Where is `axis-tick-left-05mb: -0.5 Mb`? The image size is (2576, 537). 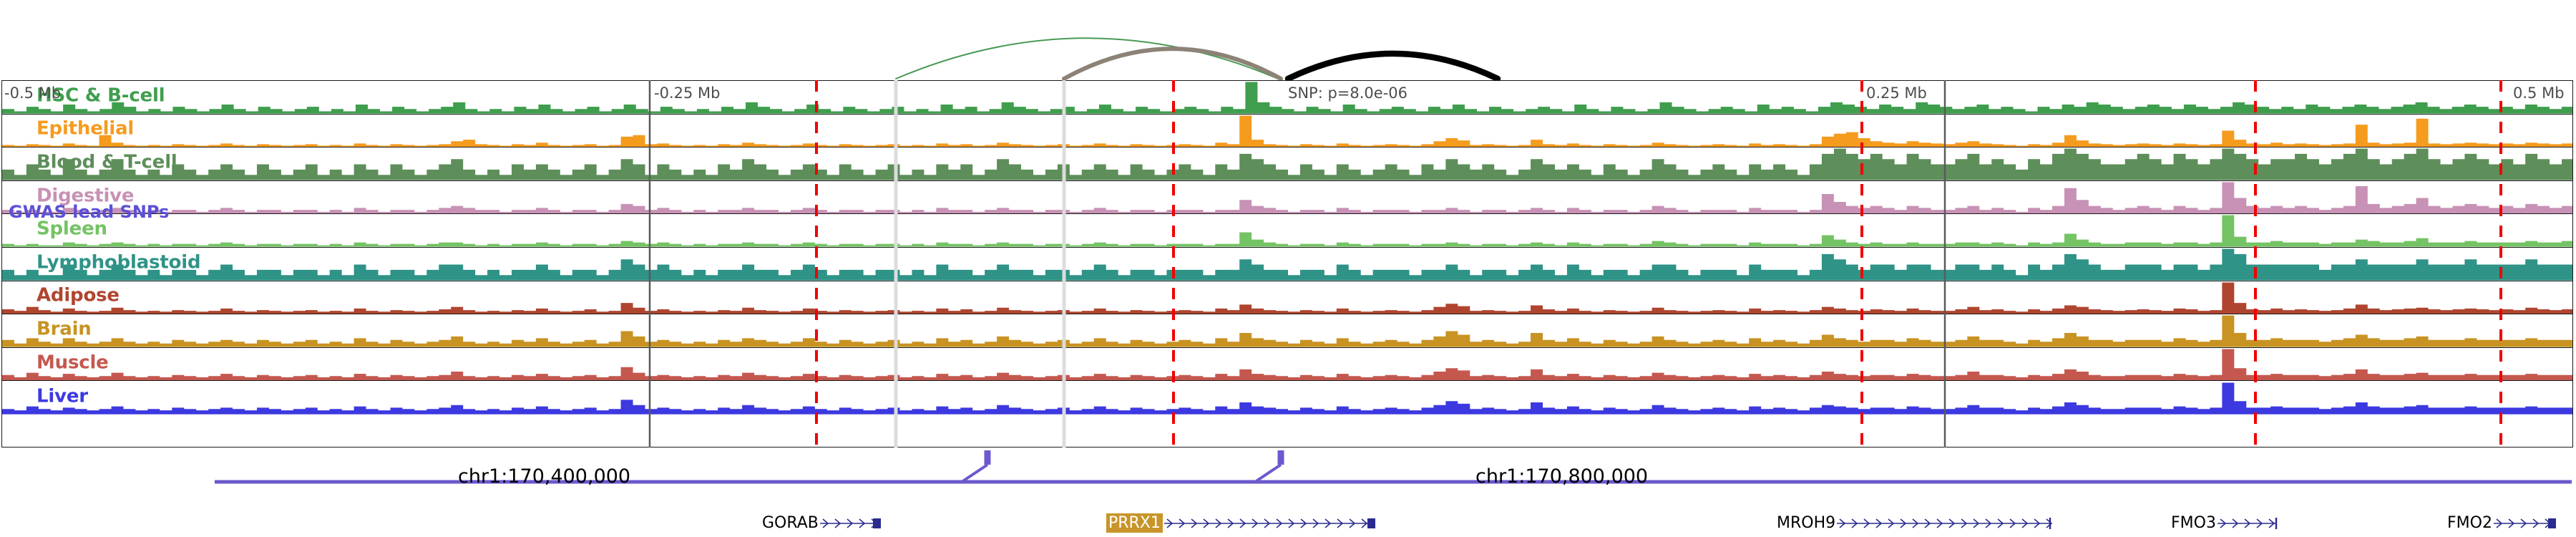
axis-tick-left-05mb: -0.5 Mb is located at coordinates (33, 93).